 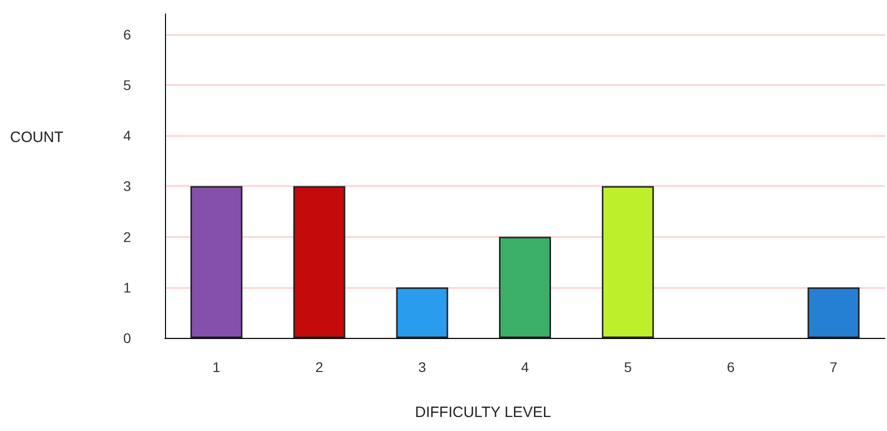 I want to click on y-tick-label: 0, so click(x=127, y=338).